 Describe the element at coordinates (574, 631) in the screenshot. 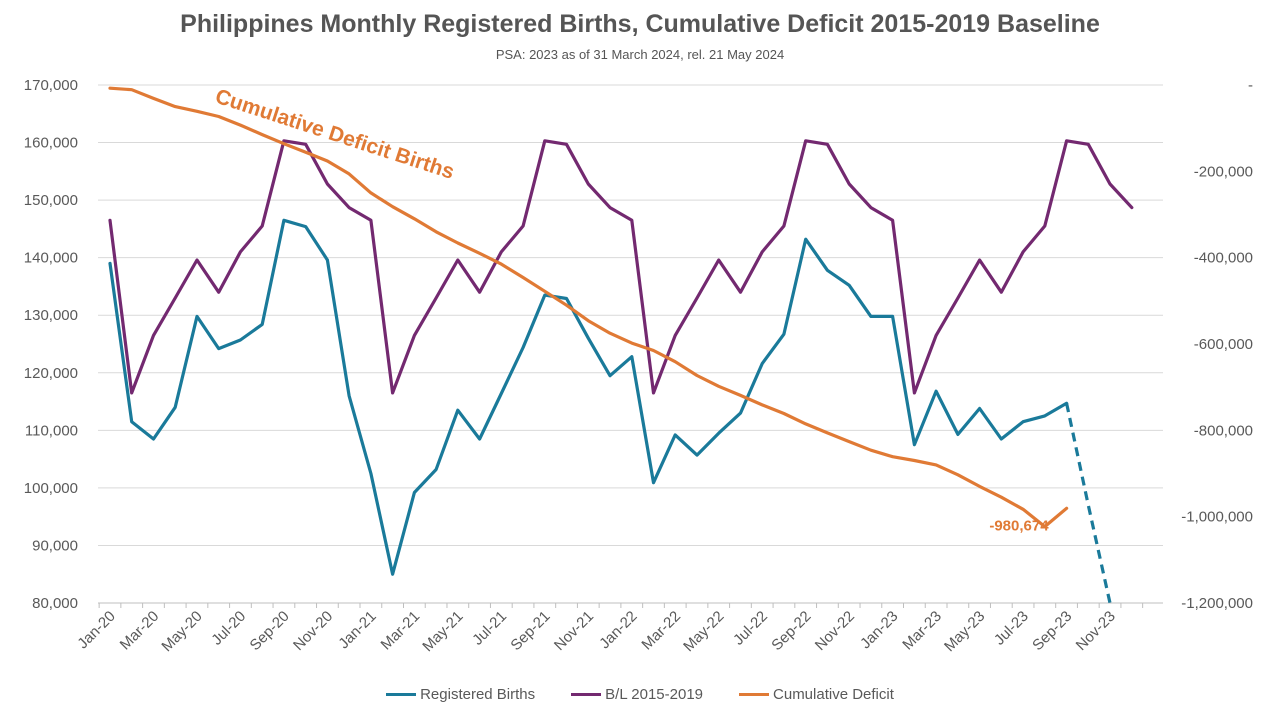

I see `x-tick-label: Nov-21` at that location.